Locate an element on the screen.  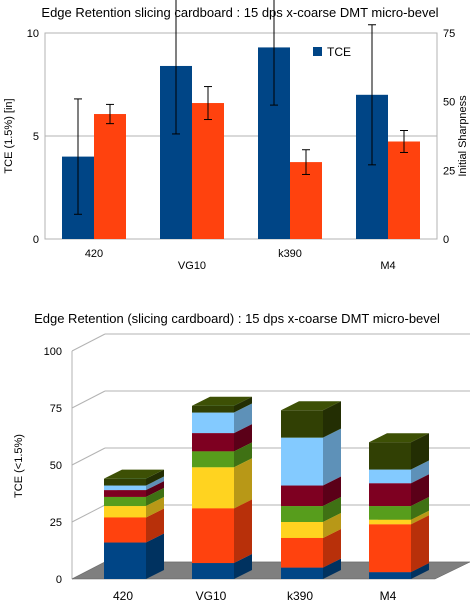
chart1-x-tick-label: 420 is located at coordinates (94, 254).